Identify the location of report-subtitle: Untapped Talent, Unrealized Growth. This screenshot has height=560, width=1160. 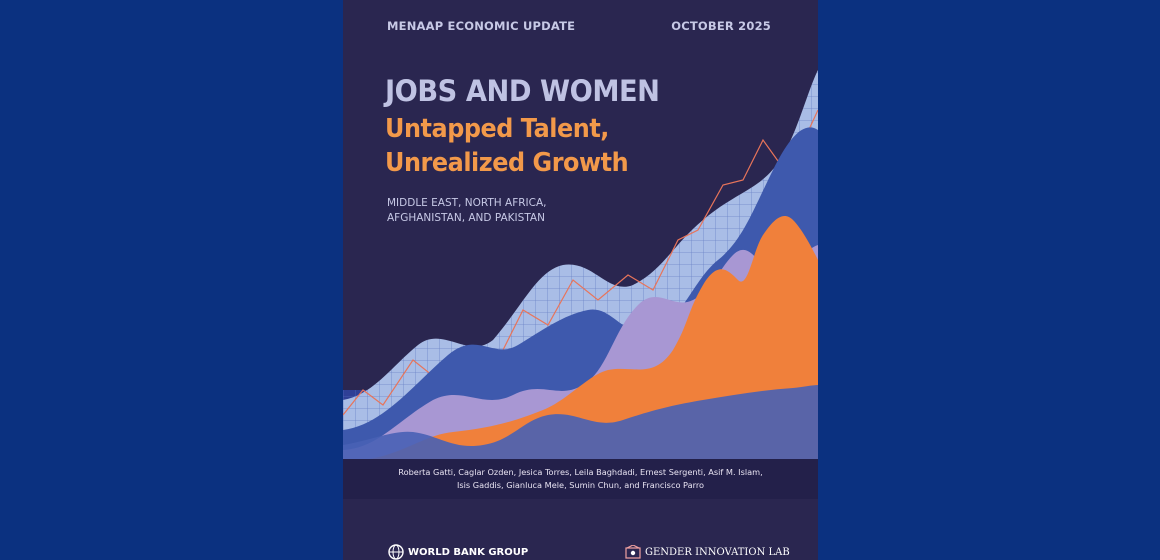
(507, 146).